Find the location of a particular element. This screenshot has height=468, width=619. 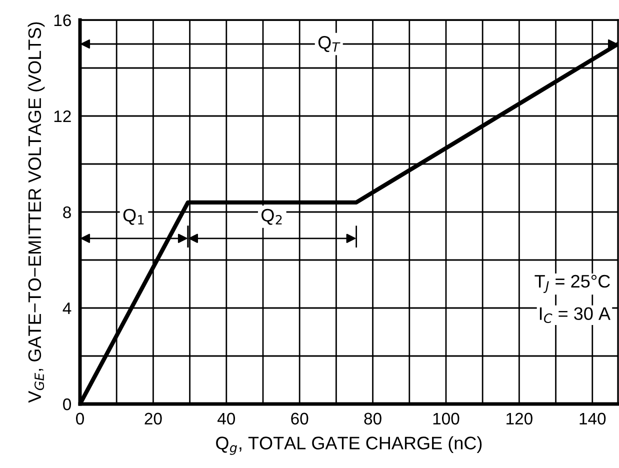

x-tick-label: 100 is located at coordinates (446, 418).